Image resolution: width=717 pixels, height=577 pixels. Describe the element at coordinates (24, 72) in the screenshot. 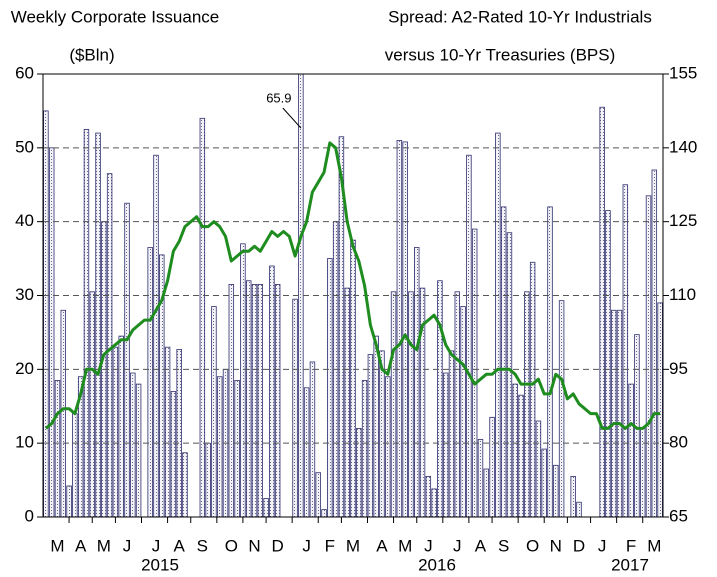

I see `y-tick-label: 60` at that location.